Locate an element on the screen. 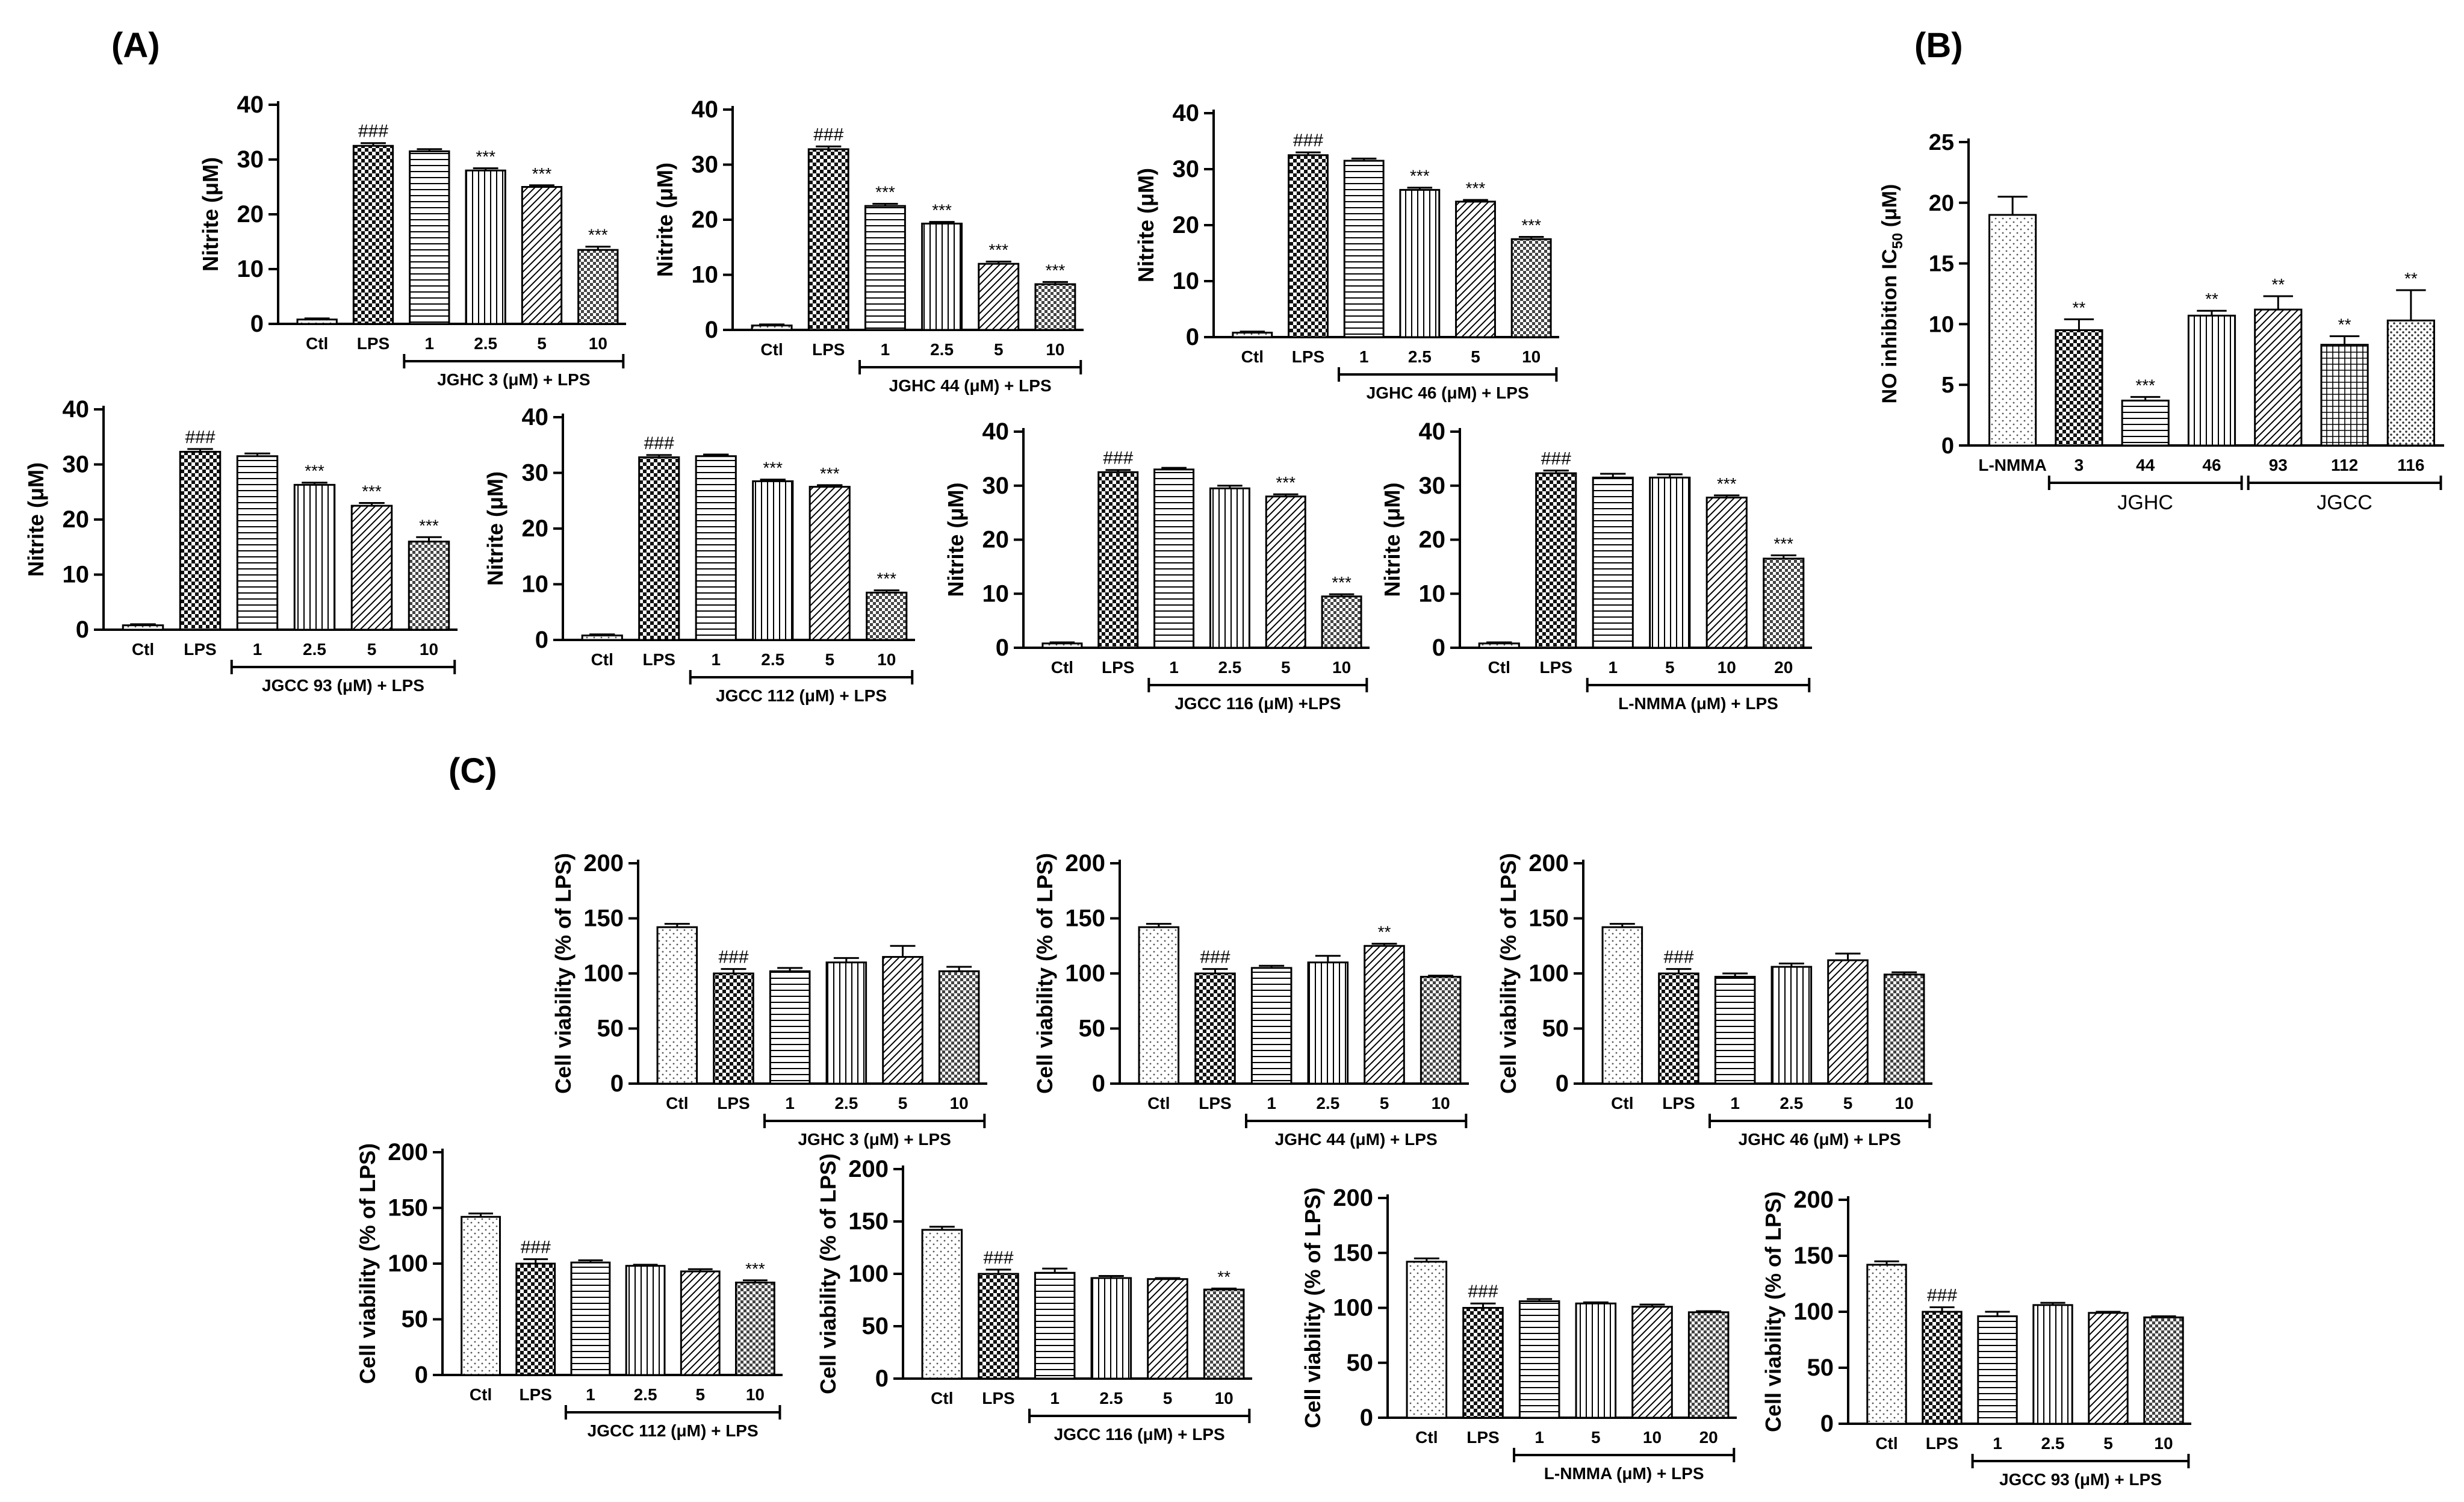 The image size is (2464, 1502). group-label: JGHC 3 (μM) + LPS is located at coordinates (513, 379).